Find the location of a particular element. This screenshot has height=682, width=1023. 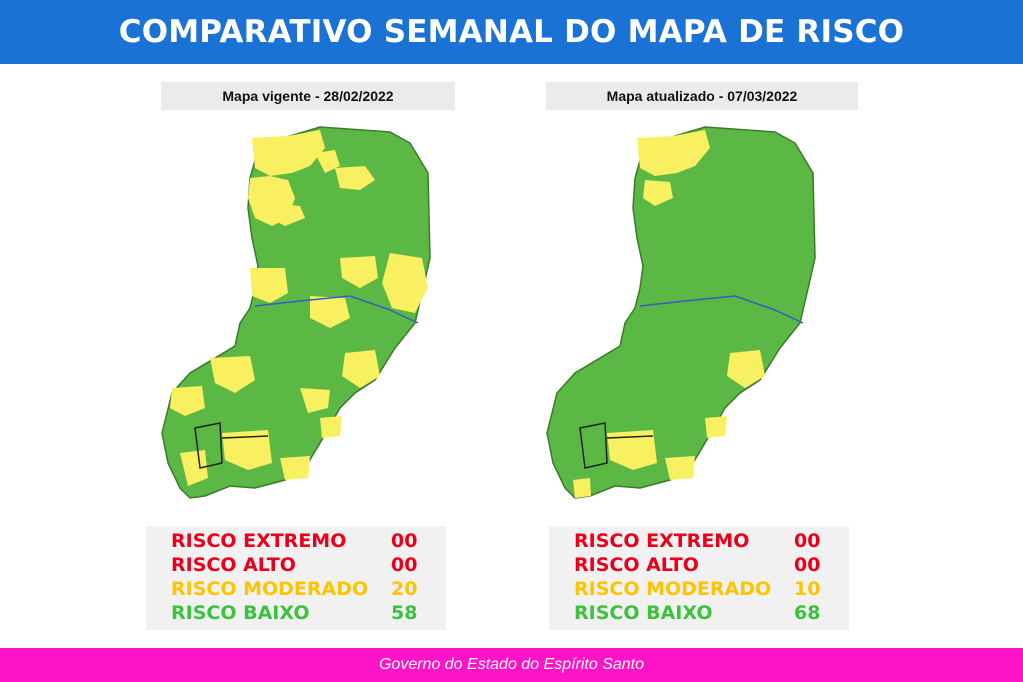

page-title: COMPARATIVO SEMANAL DO MAPA DE RISCO is located at coordinates (511, 32).